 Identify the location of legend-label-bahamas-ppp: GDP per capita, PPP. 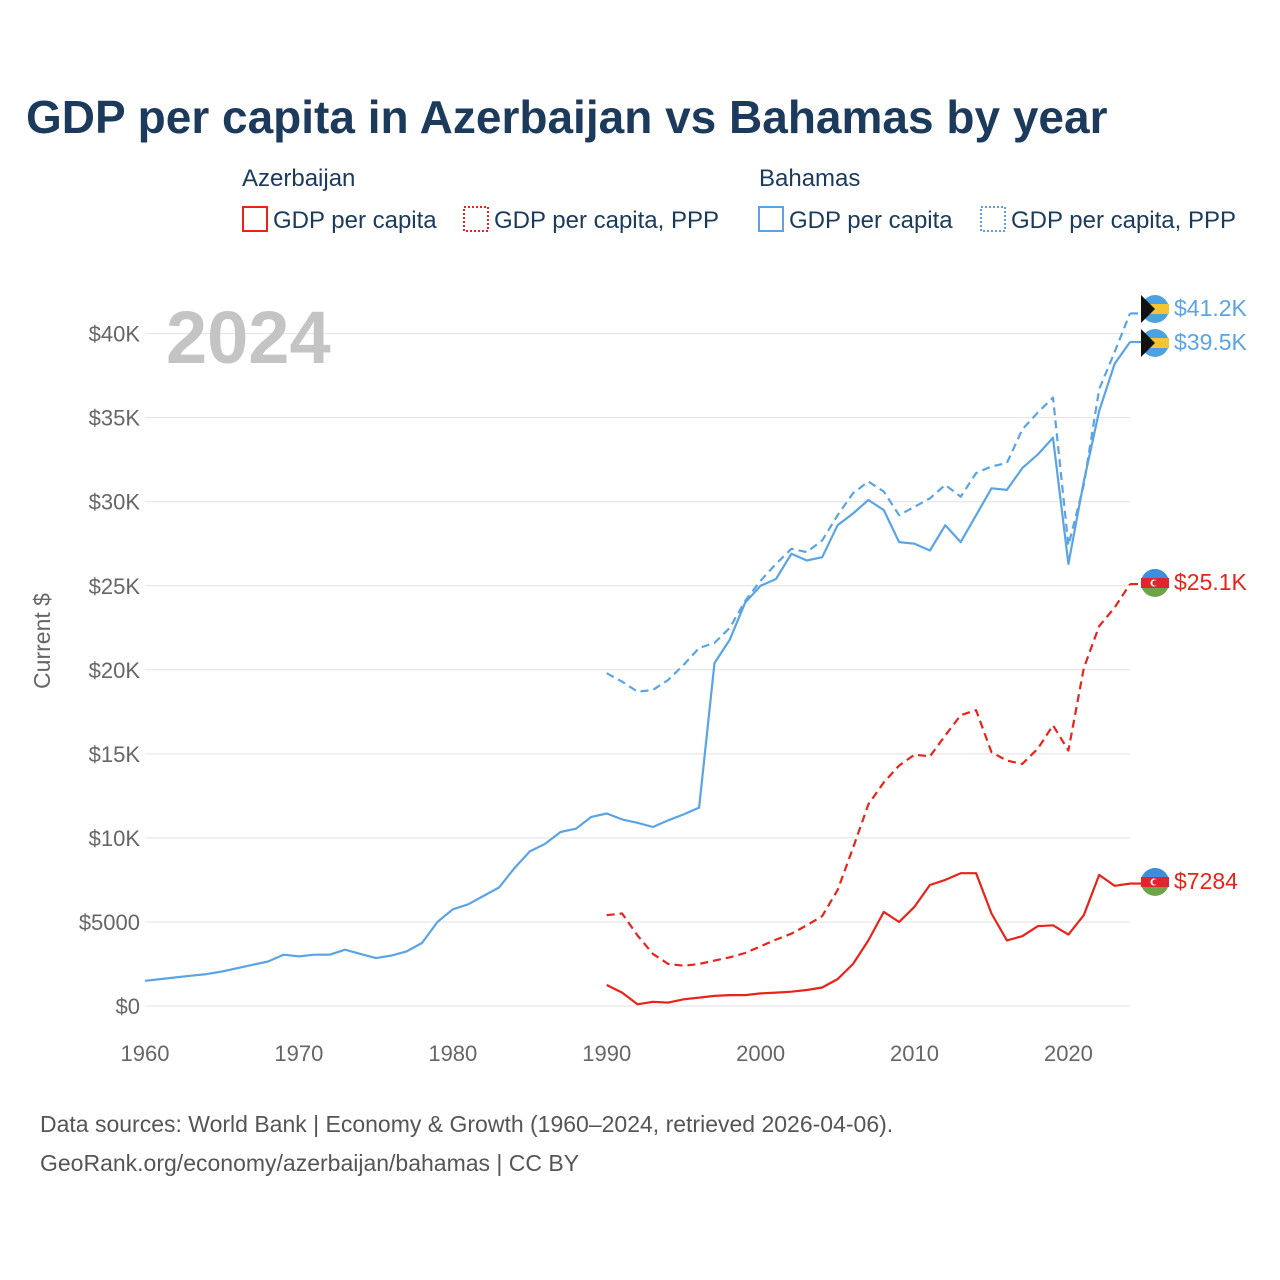
(1123, 220).